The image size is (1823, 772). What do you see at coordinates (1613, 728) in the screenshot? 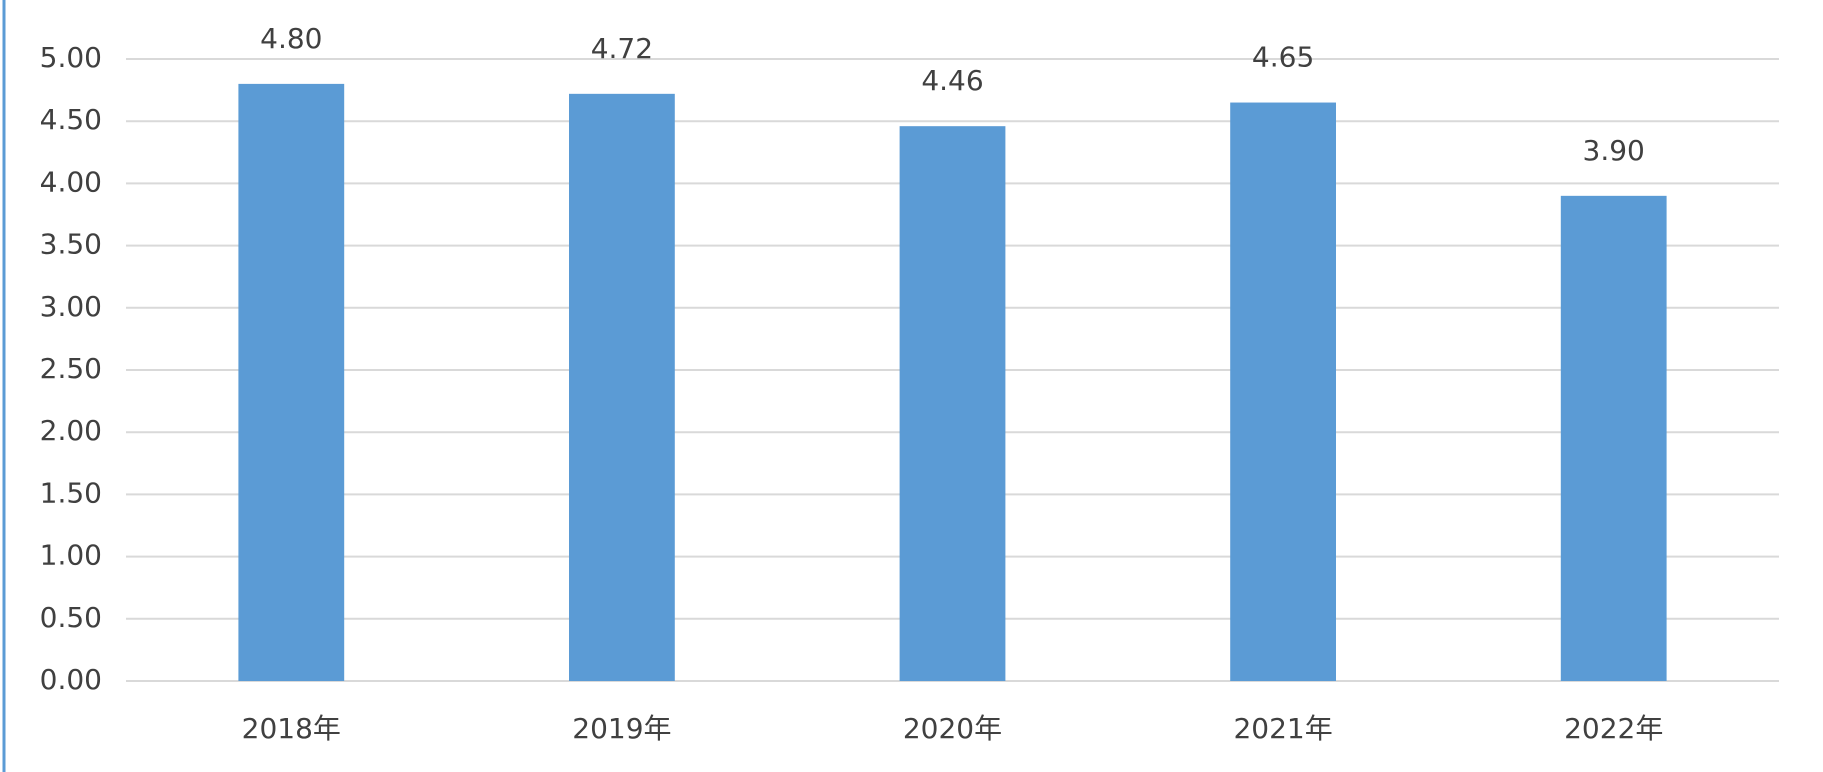
I see `x-tick-label: 2022年` at bounding box center [1613, 728].